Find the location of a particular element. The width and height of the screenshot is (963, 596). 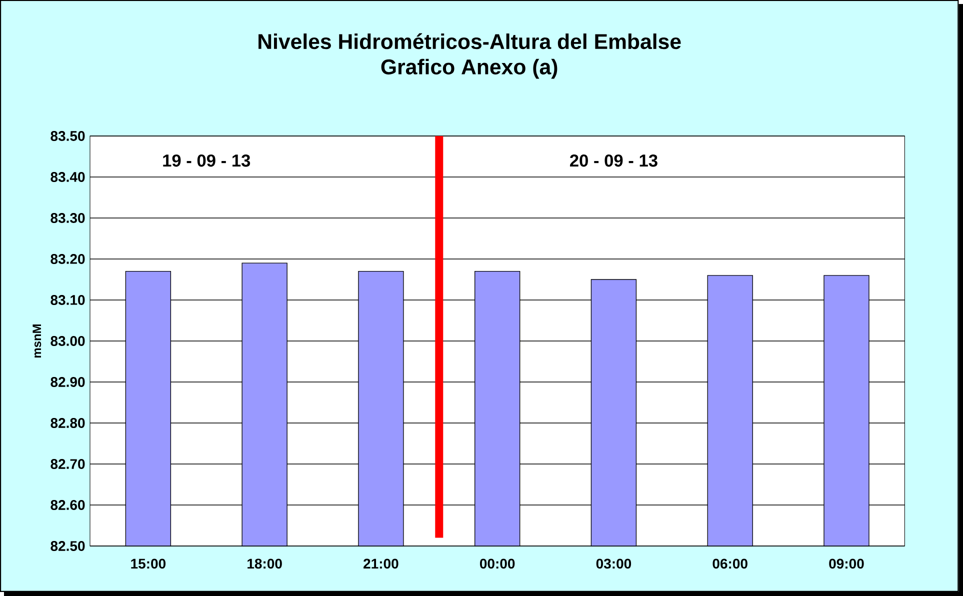

y-tick-label: 82.60 is located at coordinates (67, 505).